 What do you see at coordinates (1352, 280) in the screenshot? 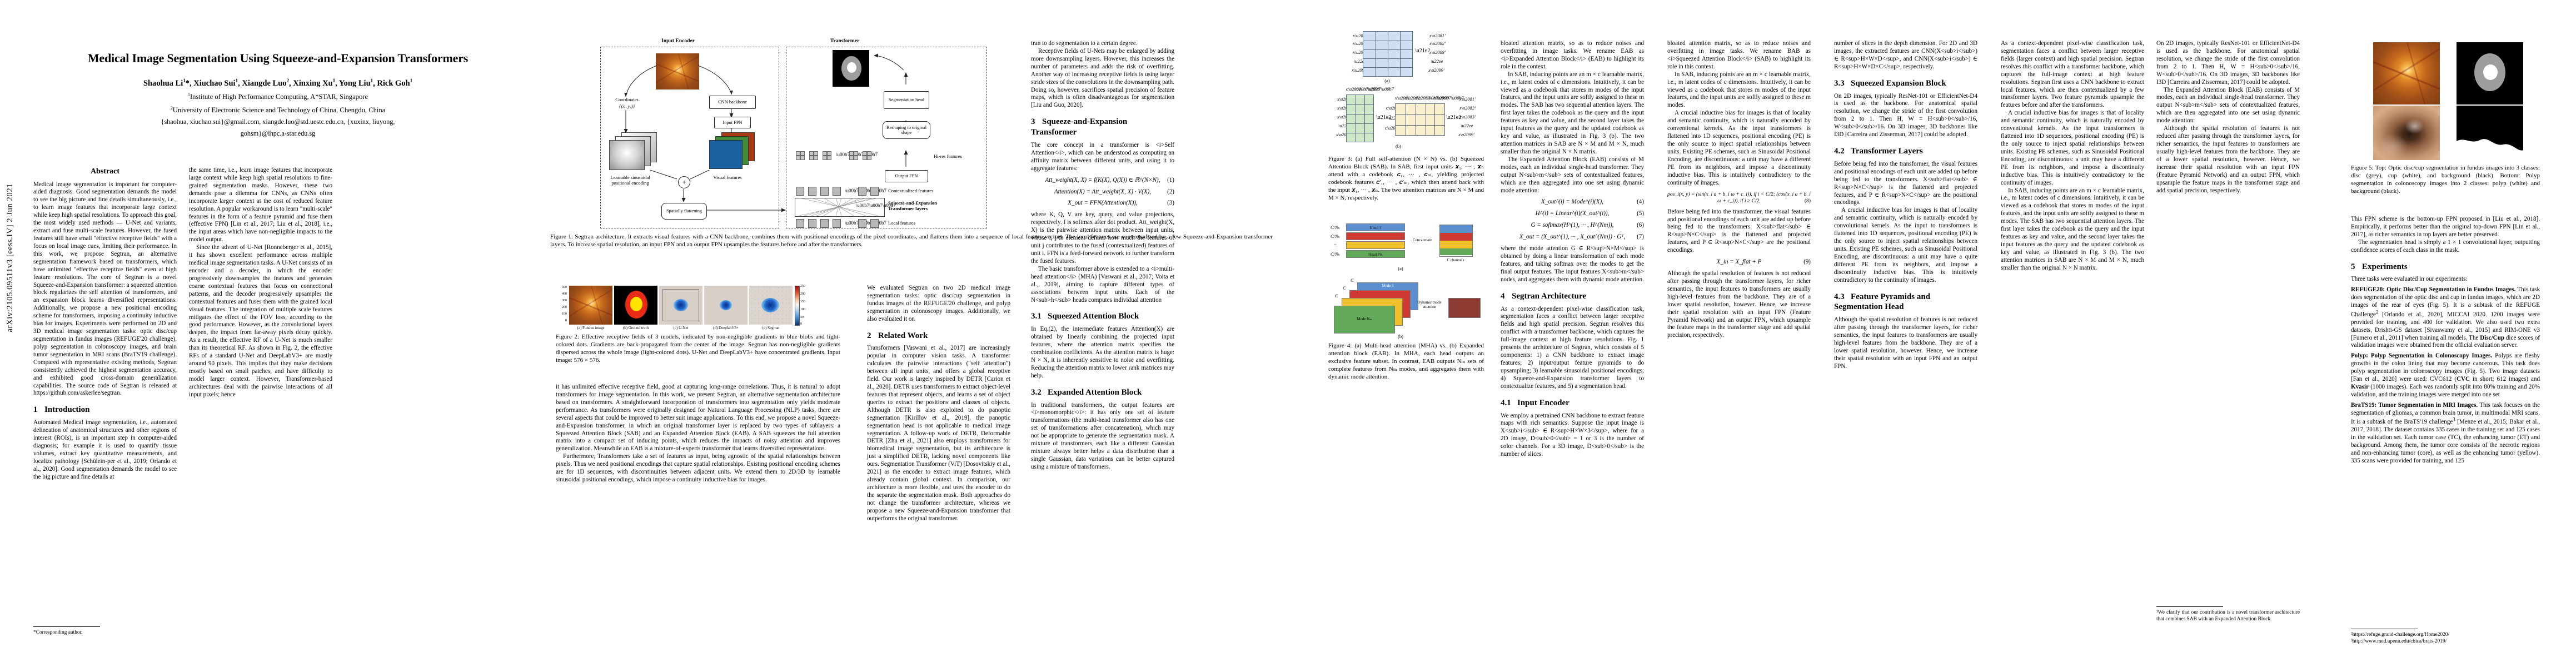
I see `figure4-mode-dim-1: C` at bounding box center [1352, 280].